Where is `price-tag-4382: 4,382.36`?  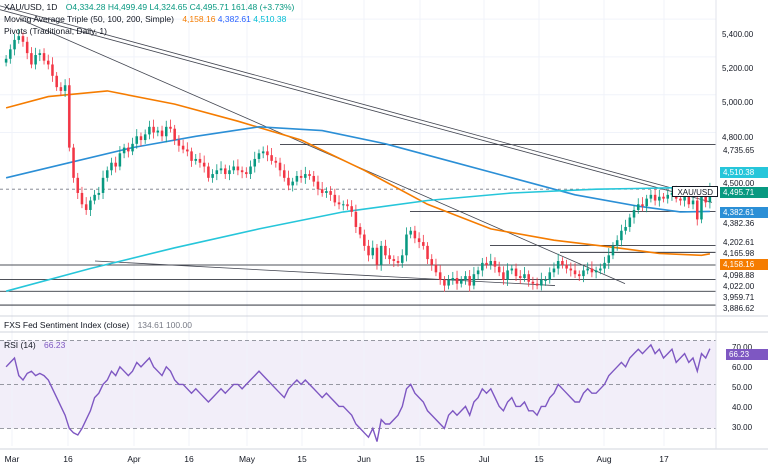 price-tag-4382: 4,382.36 is located at coordinates (744, 223).